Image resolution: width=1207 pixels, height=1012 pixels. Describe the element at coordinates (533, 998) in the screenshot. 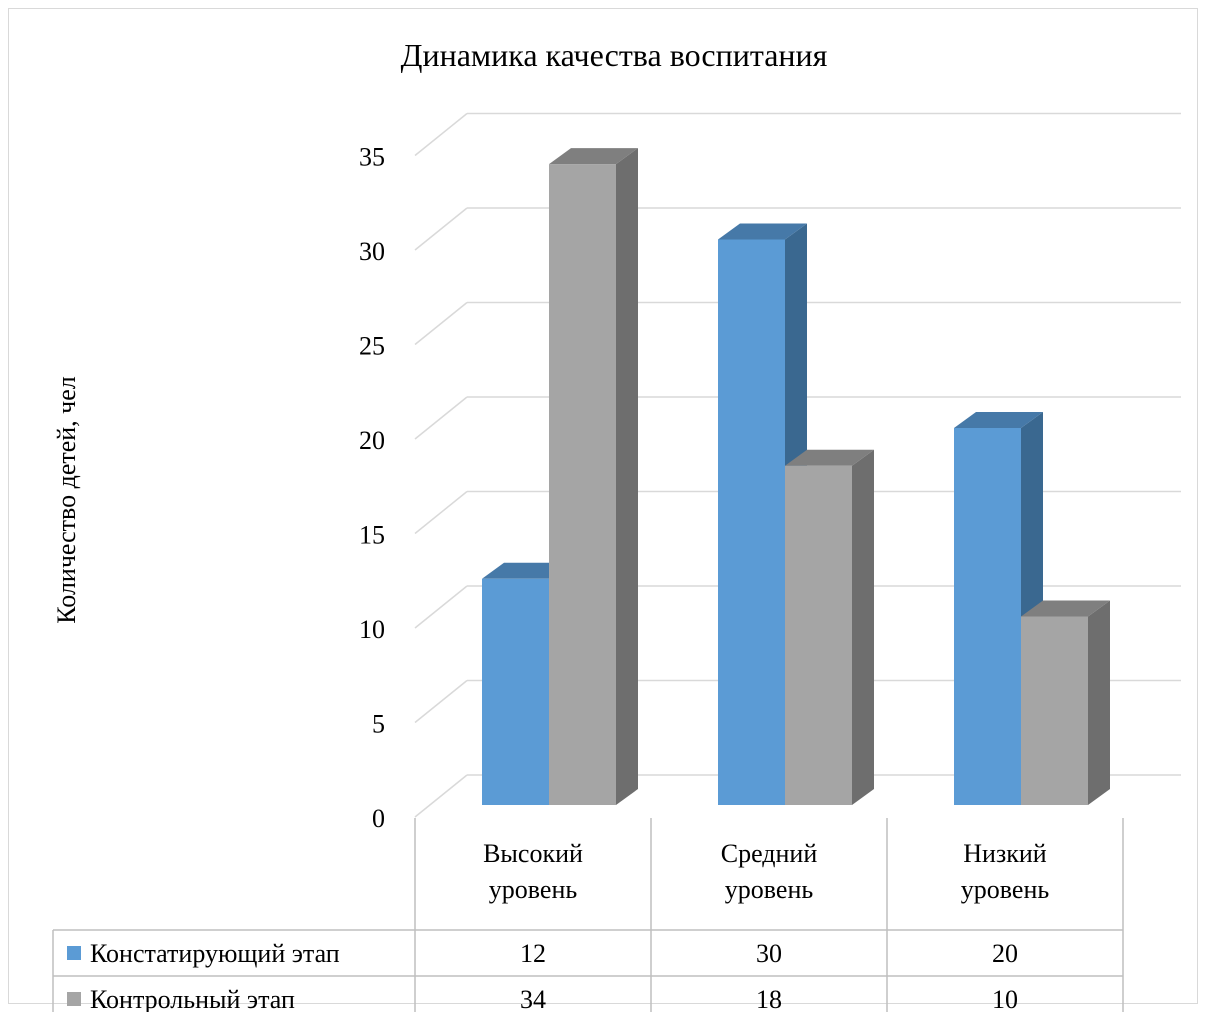

I see `data-label: 34` at that location.